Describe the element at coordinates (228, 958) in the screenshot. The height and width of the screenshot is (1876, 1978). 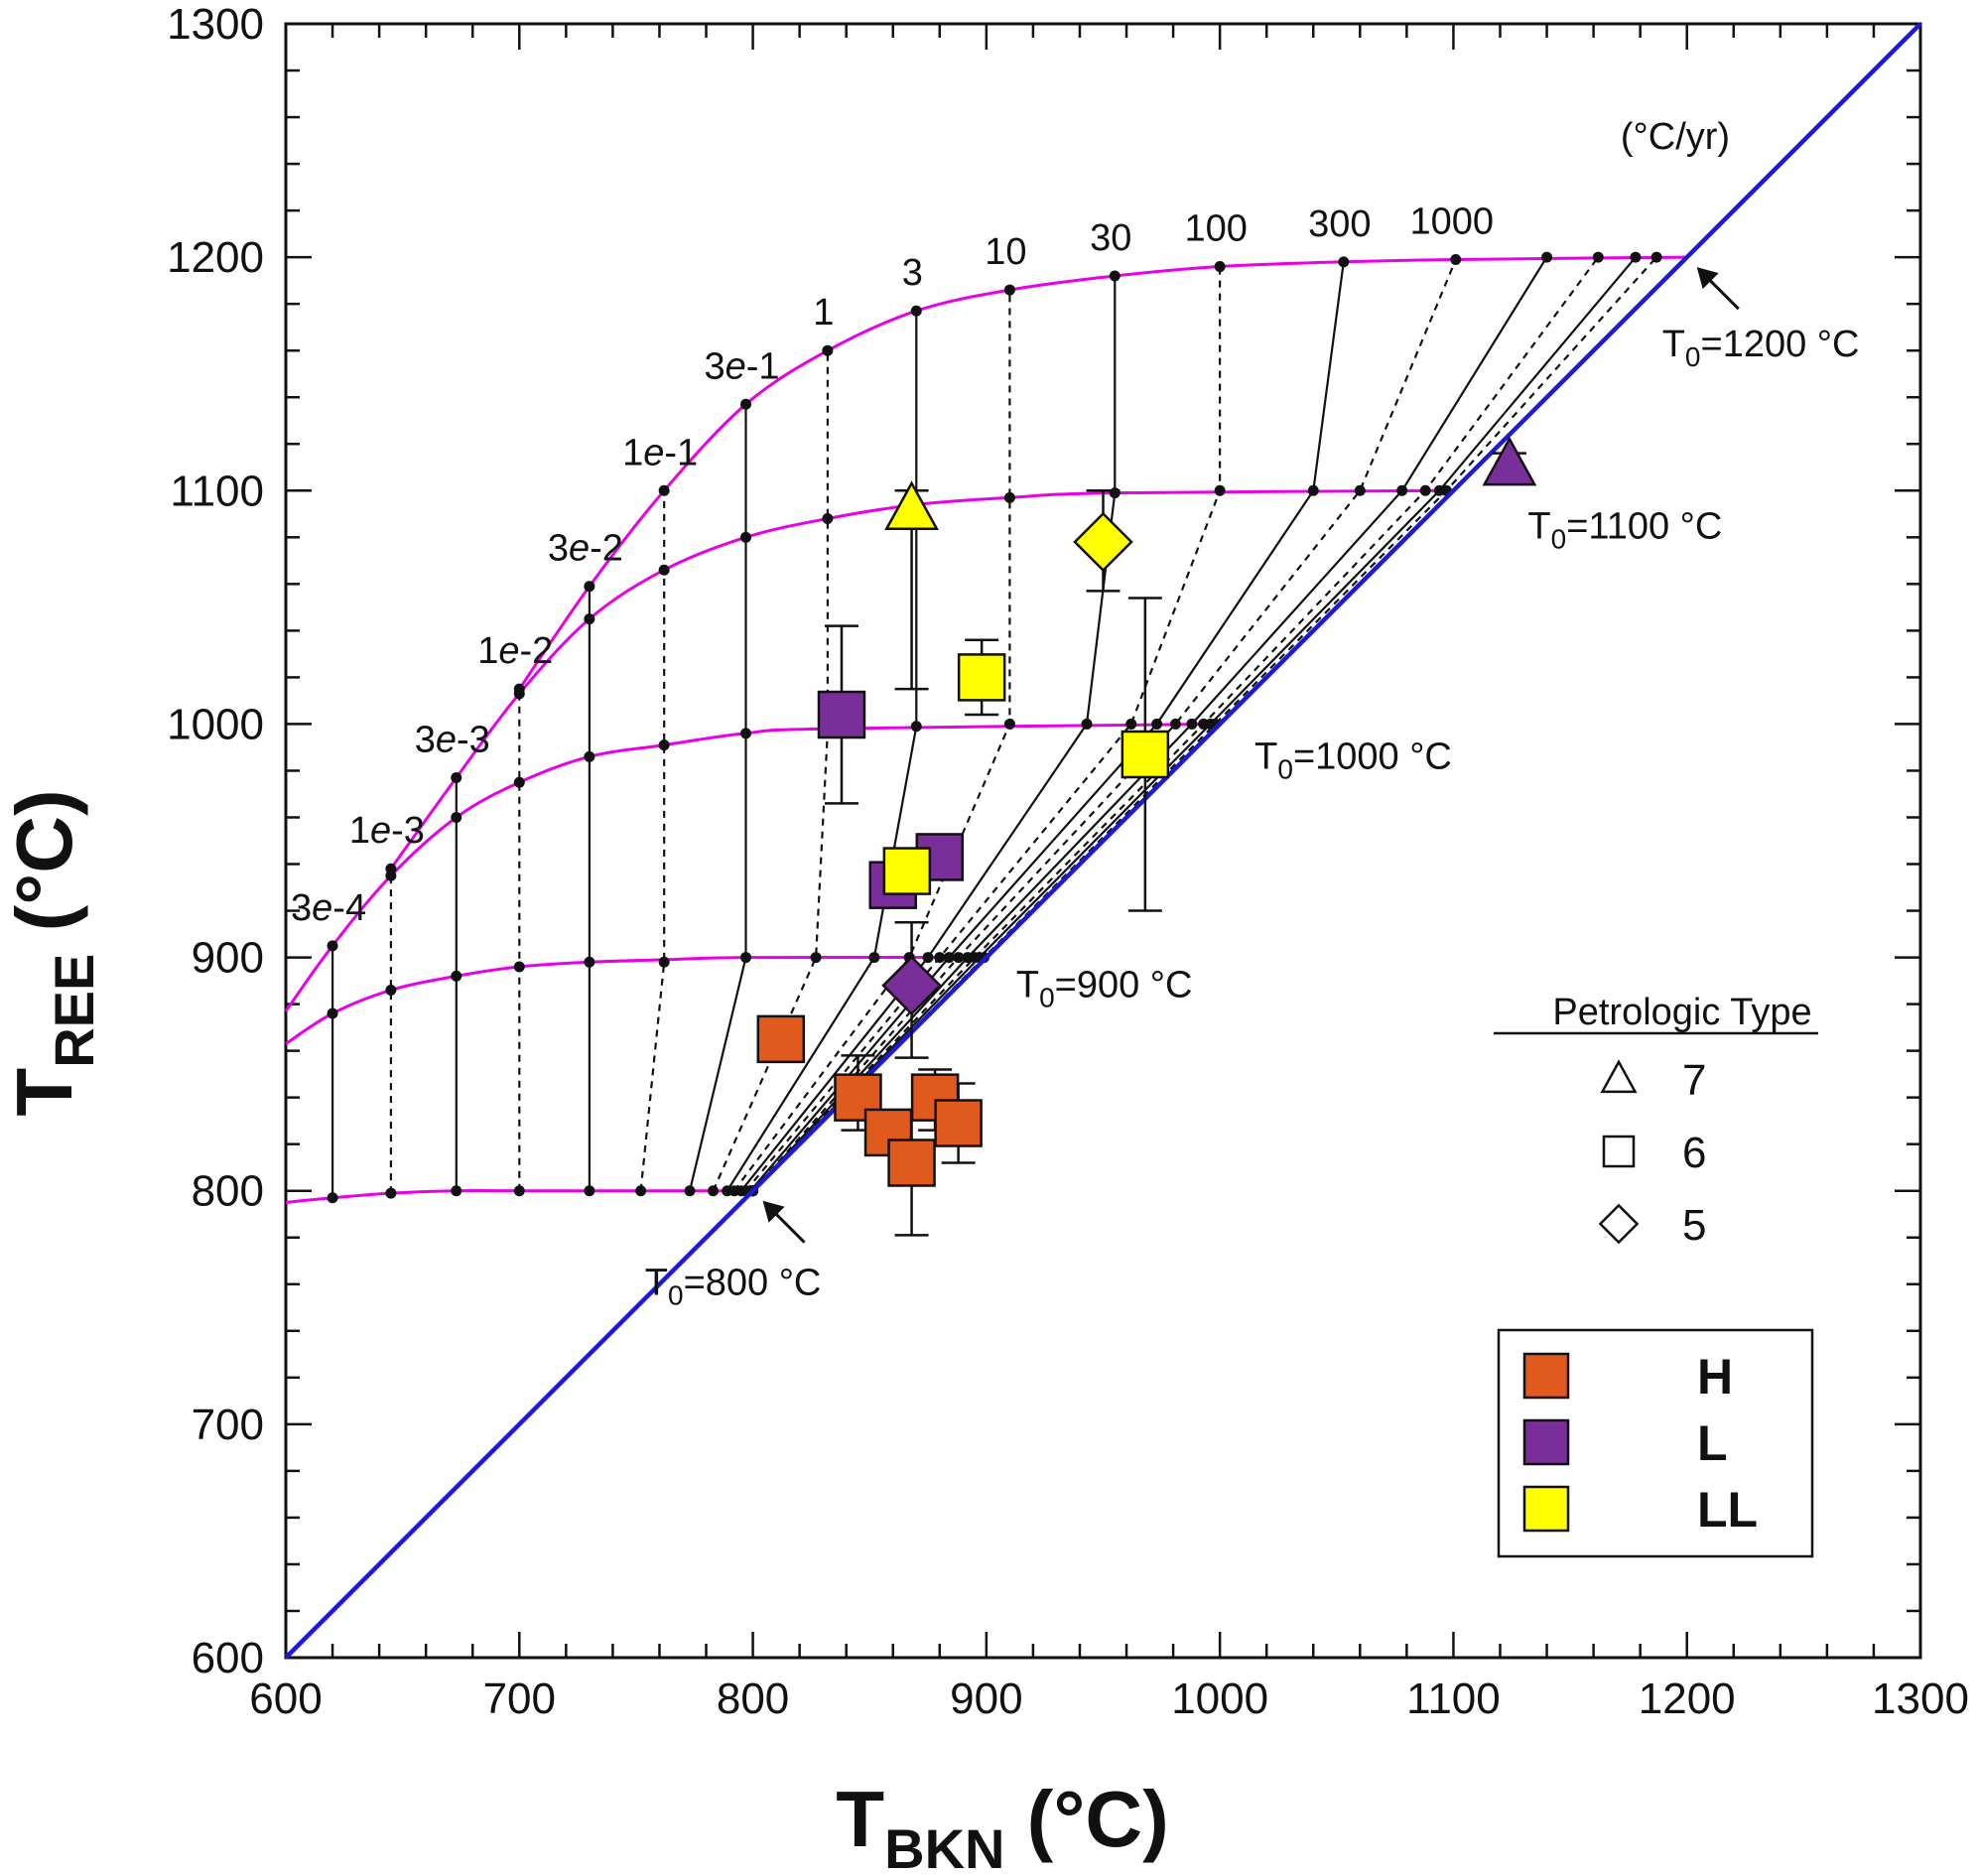
I see `y-tick-label: 900` at that location.